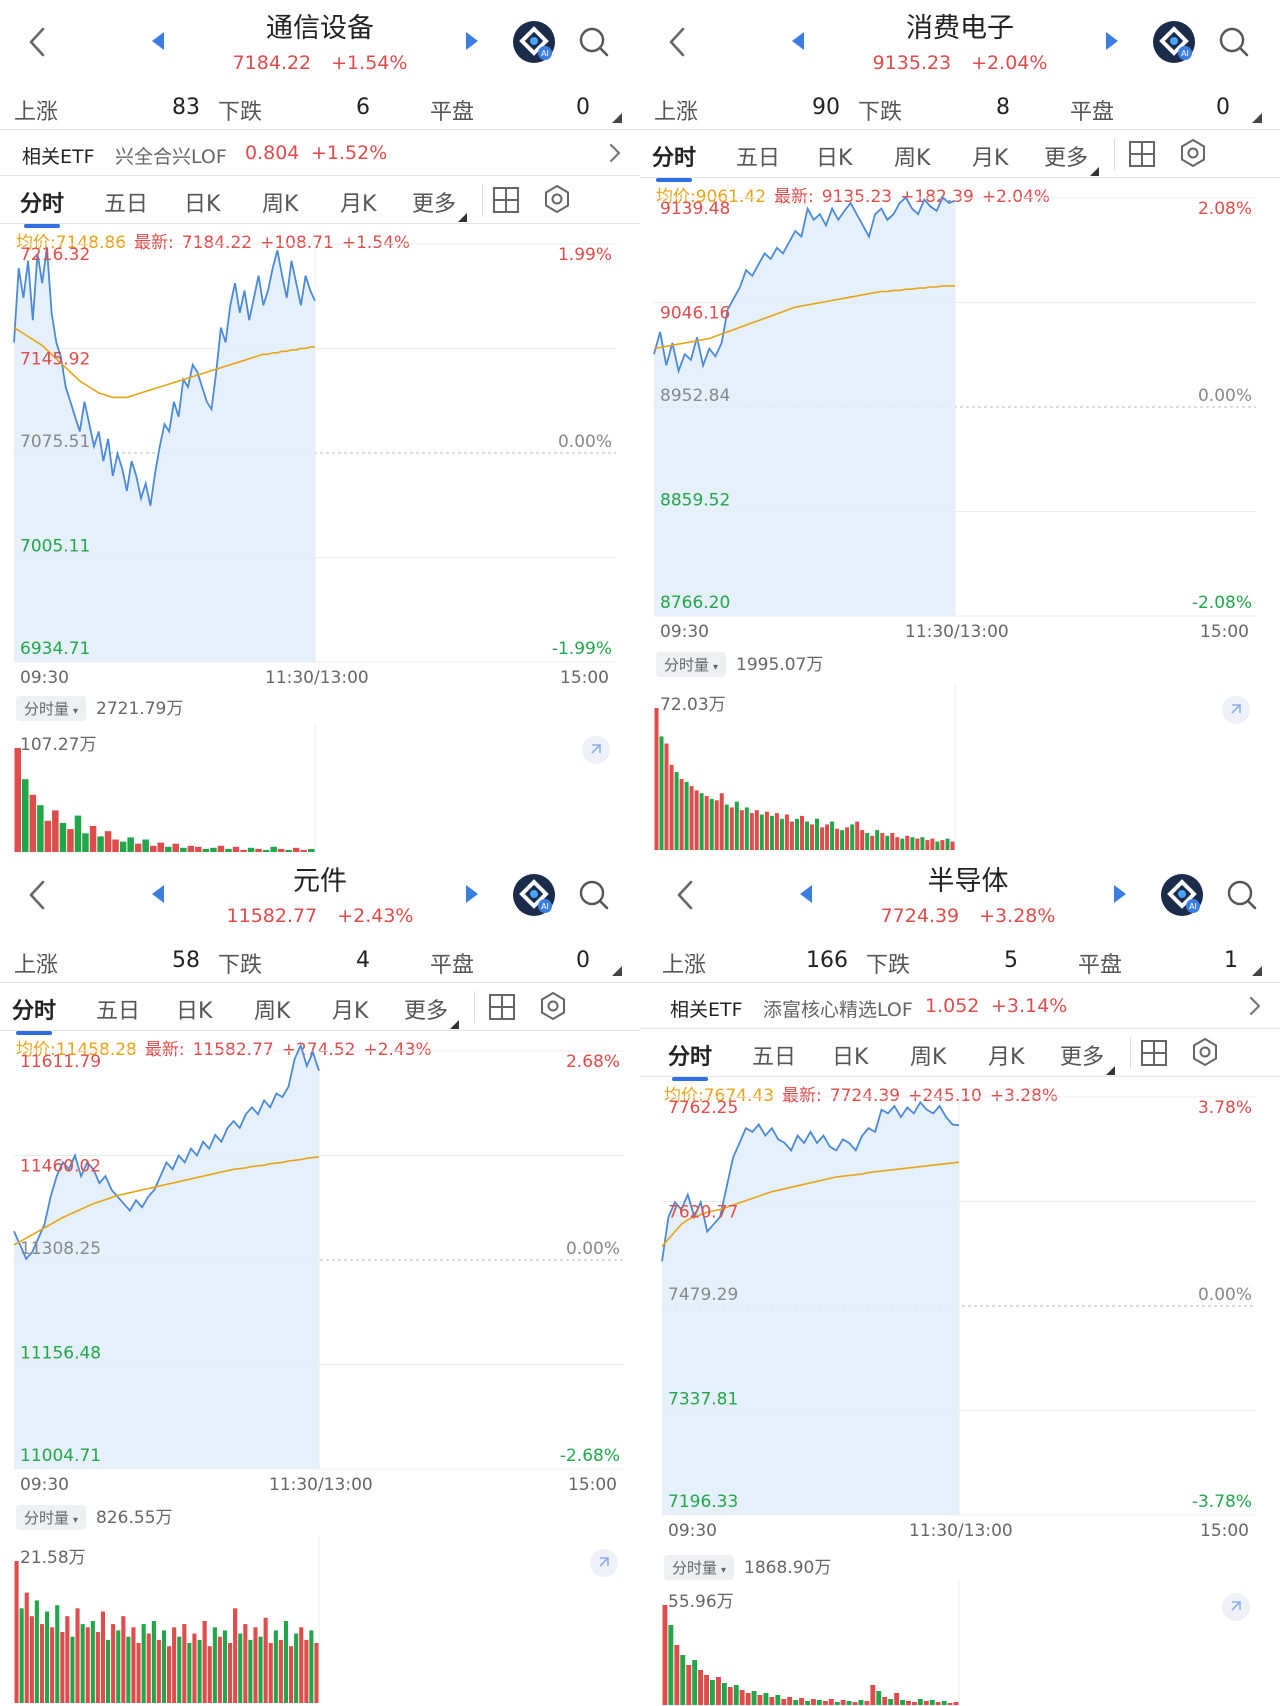 This screenshot has height=1706, width=1280. I want to click on pct-axis-label: -2.68%, so click(590, 1456).